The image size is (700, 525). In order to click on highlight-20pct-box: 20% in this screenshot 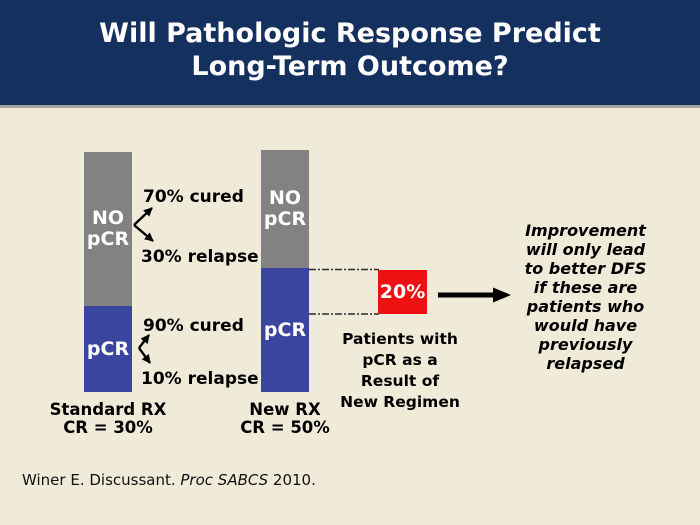, I will do `click(402, 292)`.